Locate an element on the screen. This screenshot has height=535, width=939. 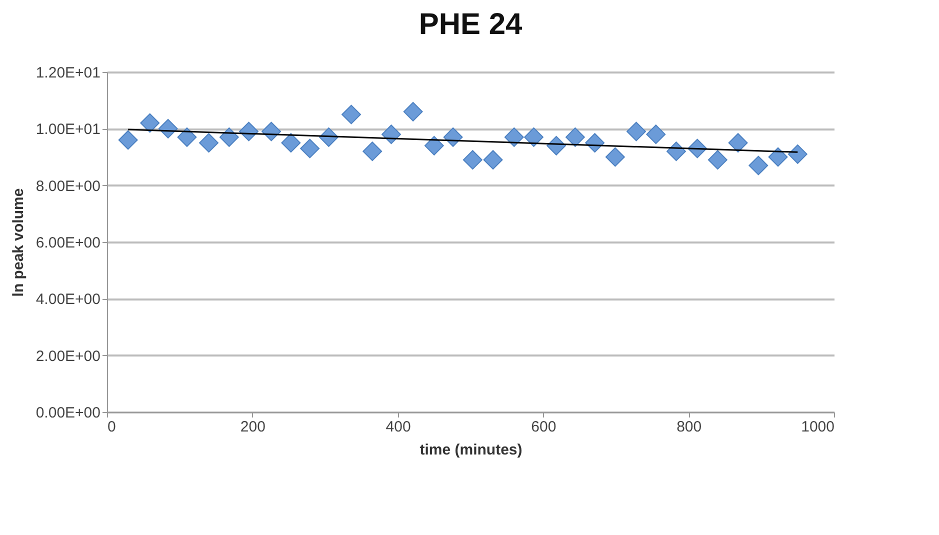
x-tick-label: 800 is located at coordinates (689, 427).